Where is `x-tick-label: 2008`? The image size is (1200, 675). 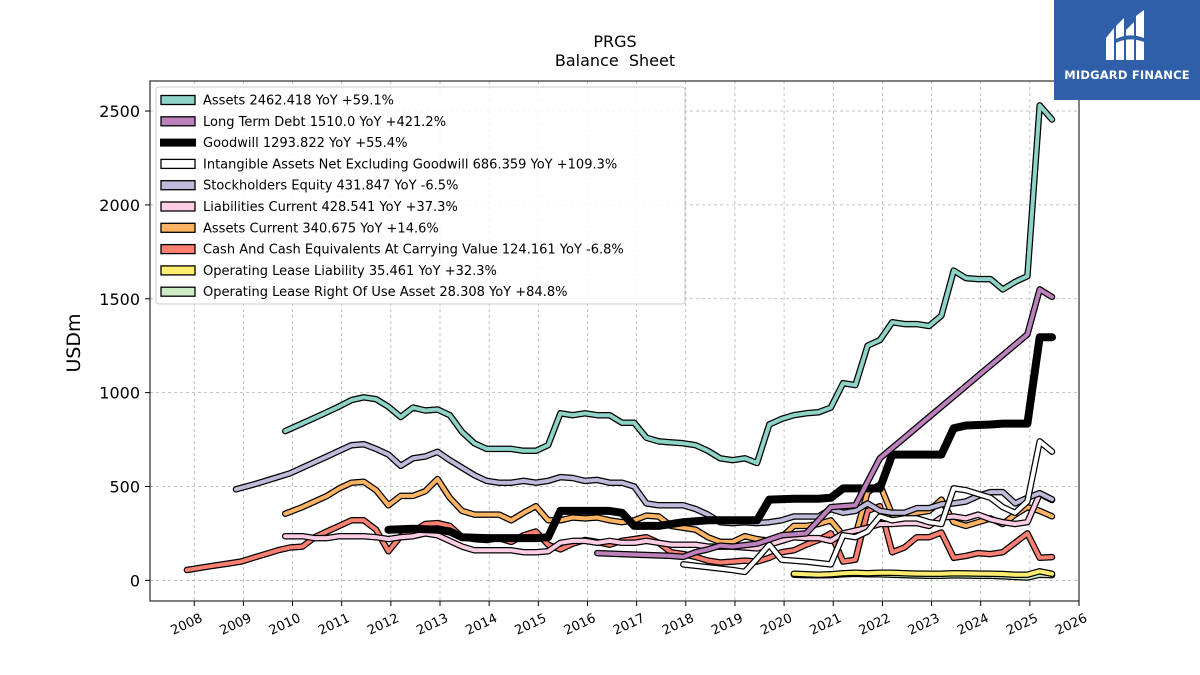
x-tick-label: 2008 is located at coordinates (187, 625).